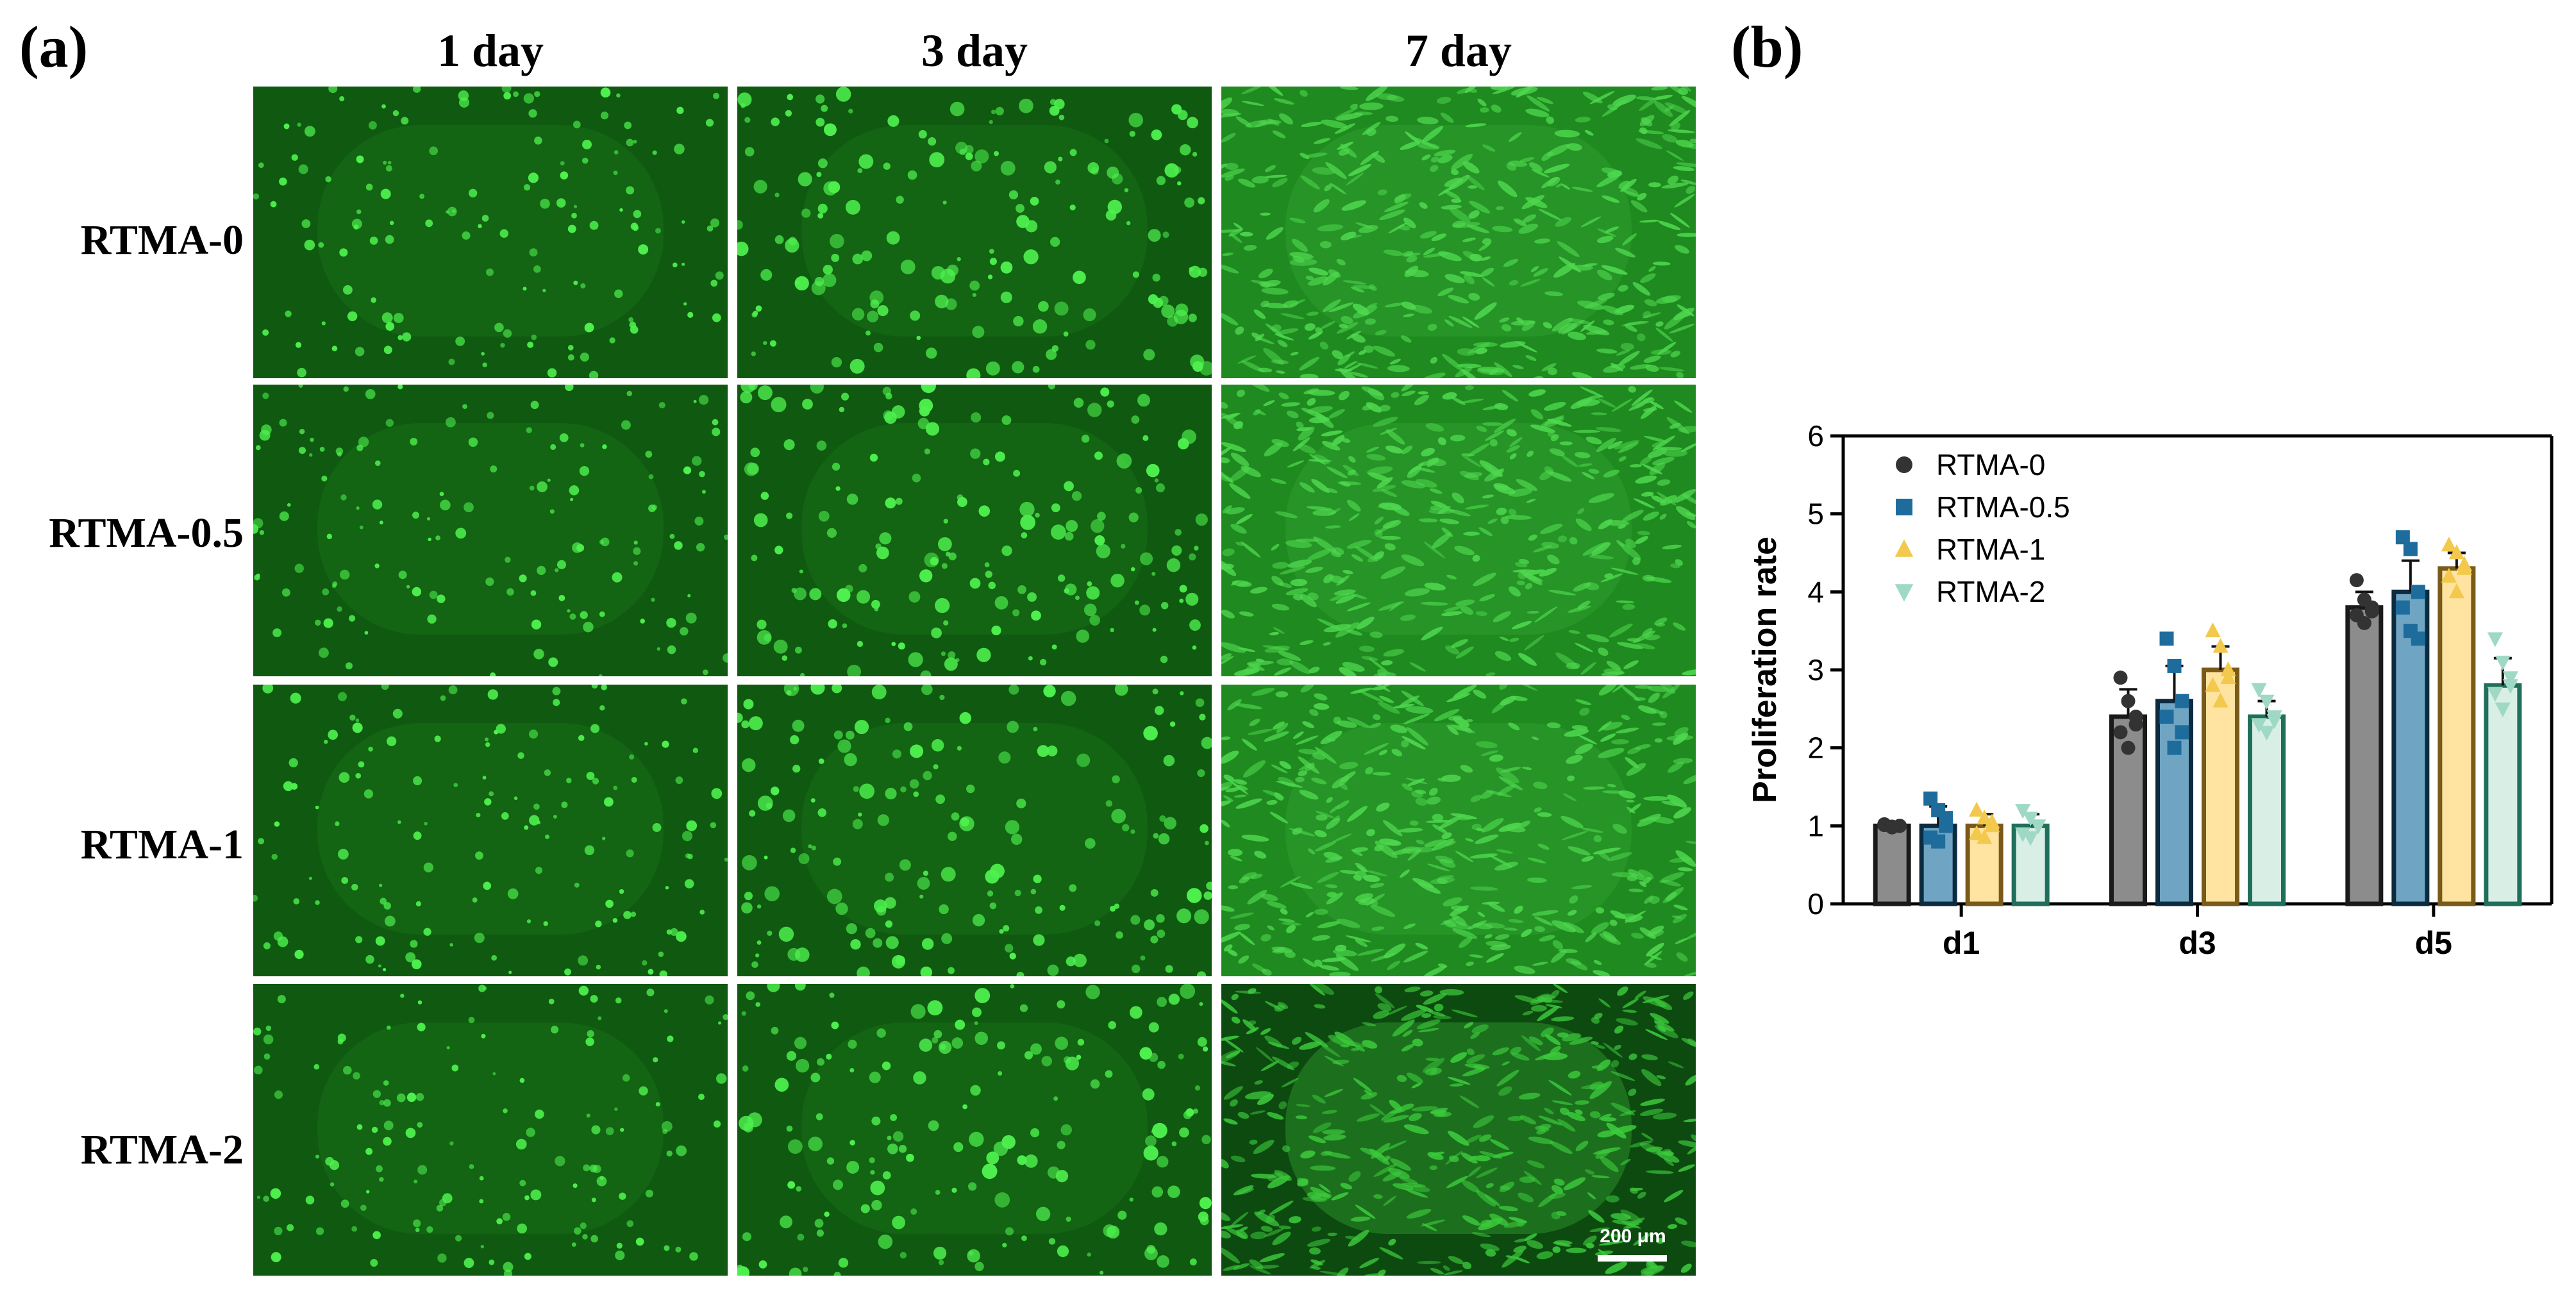 Image resolution: width=2576 pixels, height=1300 pixels. What do you see at coordinates (162, 845) in the screenshot?
I see `row-label-rtma-1: RTMA-1` at bounding box center [162, 845].